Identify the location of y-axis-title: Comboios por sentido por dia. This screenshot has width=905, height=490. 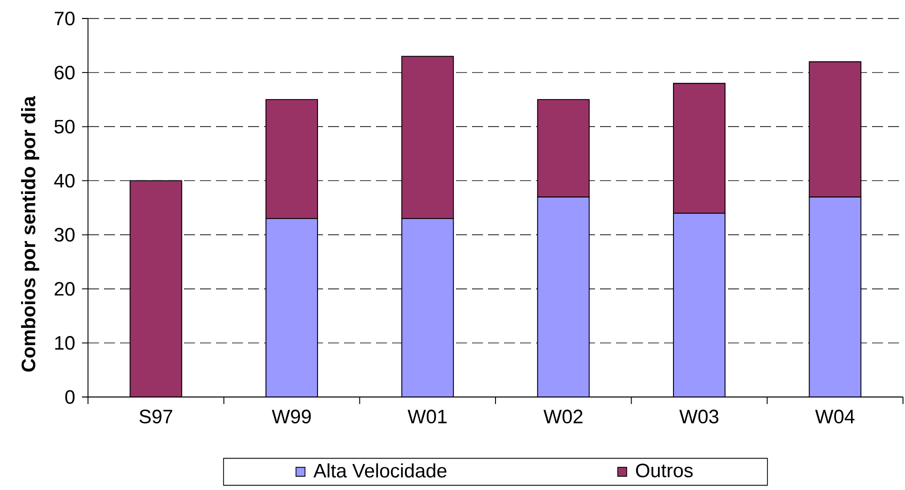
(30, 234).